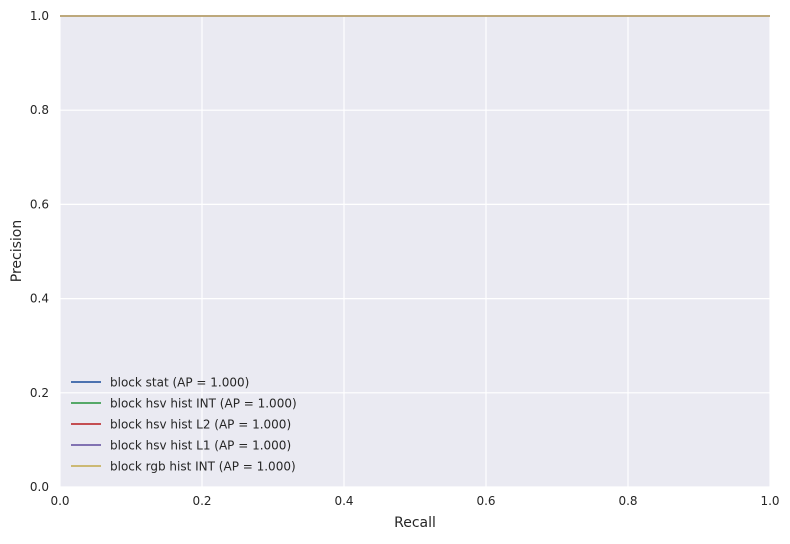 The width and height of the screenshot is (790, 544). I want to click on legend-label: block hsv hist L1 (AP = 1.000), so click(200, 446).